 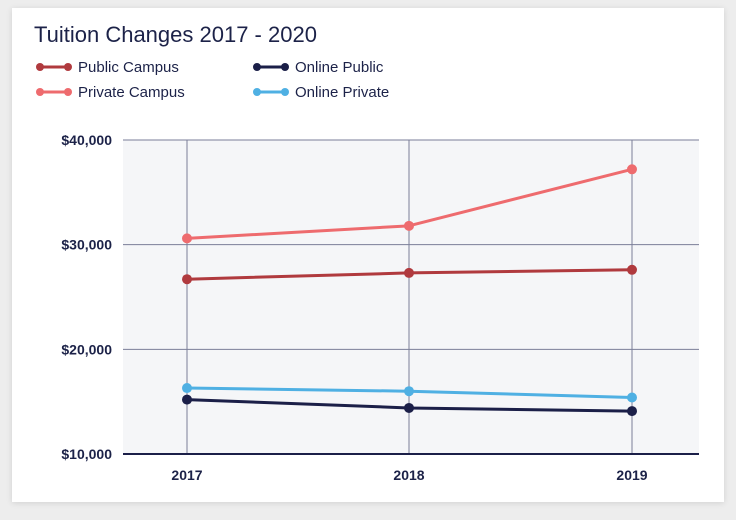 I want to click on legend-item-public-campus: Public Campus, so click(x=107, y=67).